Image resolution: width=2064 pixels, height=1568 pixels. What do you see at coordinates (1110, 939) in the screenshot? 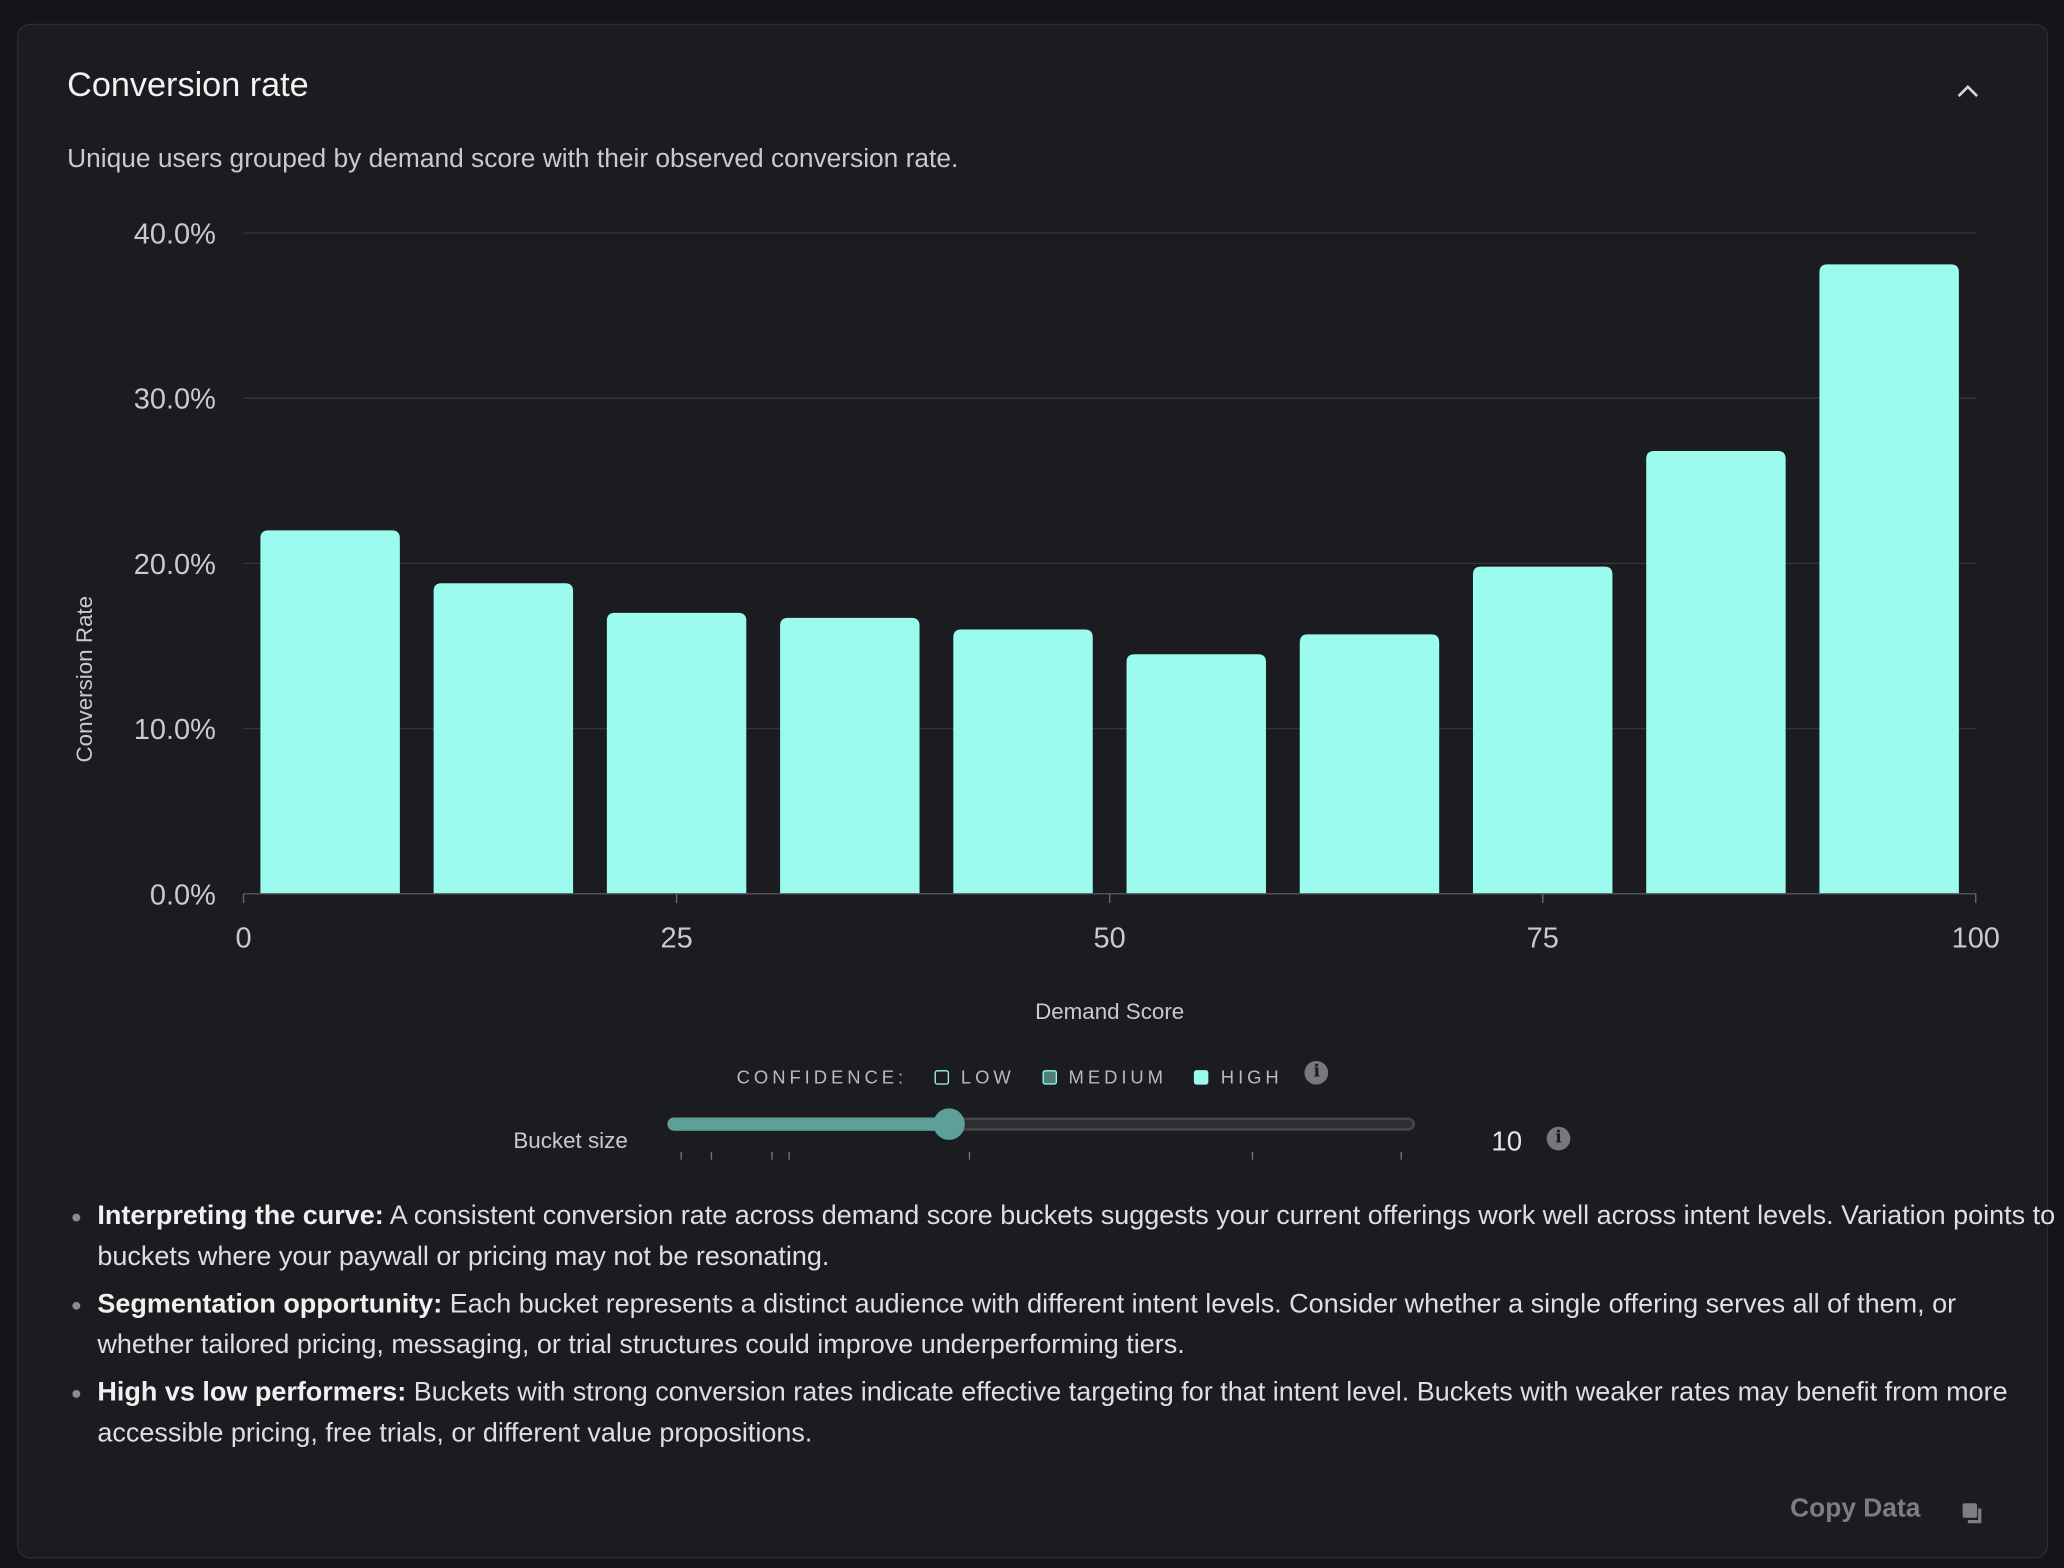
I see `x-tick-label: 50` at bounding box center [1110, 939].